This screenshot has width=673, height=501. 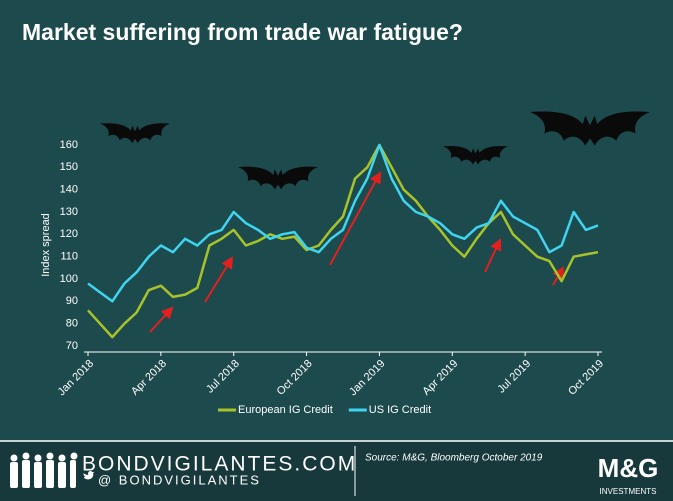 I want to click on y-tick-label: 150, so click(x=69, y=167).